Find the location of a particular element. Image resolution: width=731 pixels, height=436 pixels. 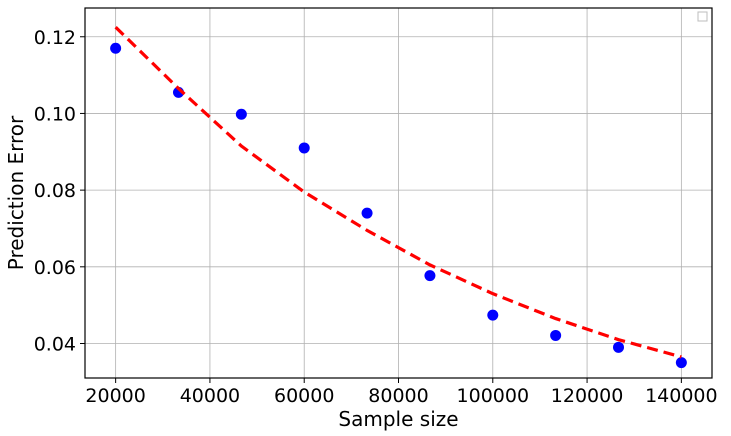

y-tick-label: 0.12 is located at coordinates (55, 38).